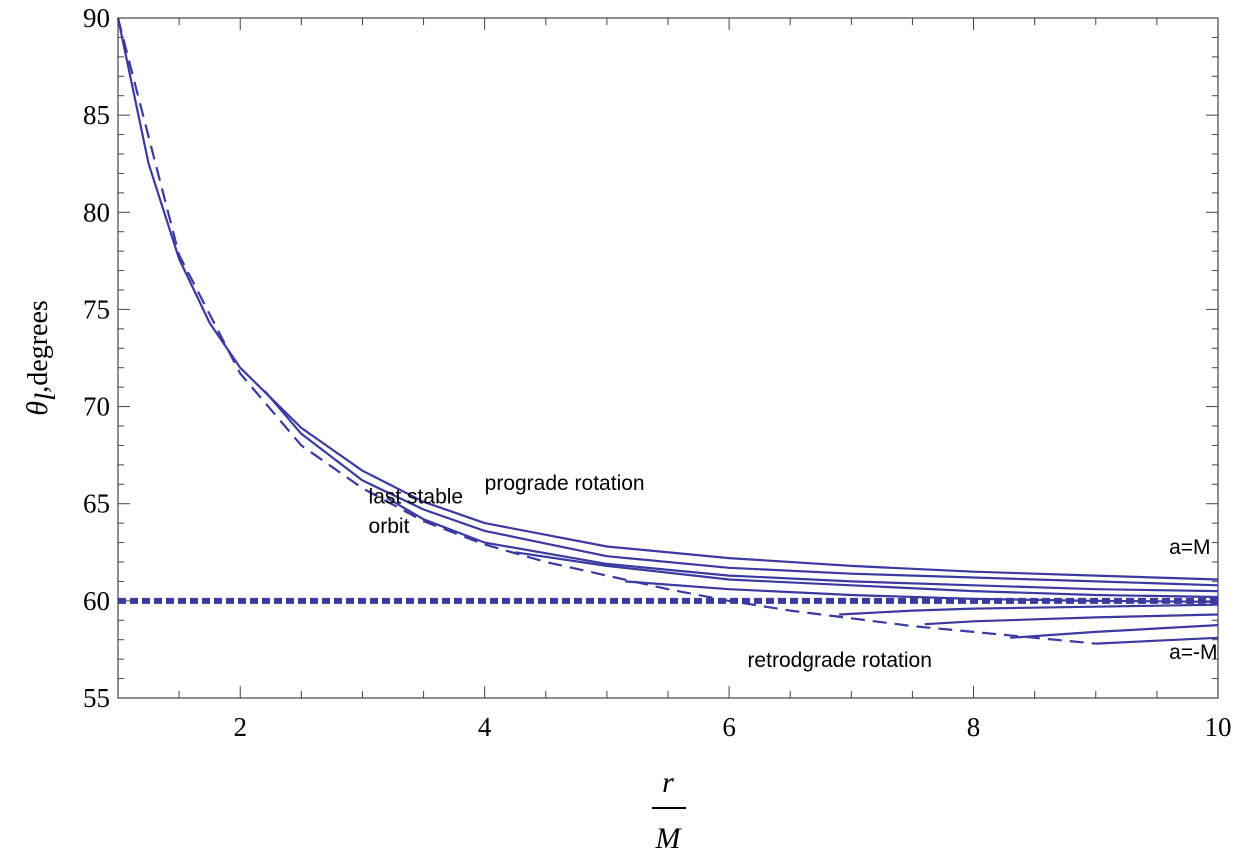 This screenshot has width=1249, height=857. I want to click on x-tick-label: 6, so click(729, 727).